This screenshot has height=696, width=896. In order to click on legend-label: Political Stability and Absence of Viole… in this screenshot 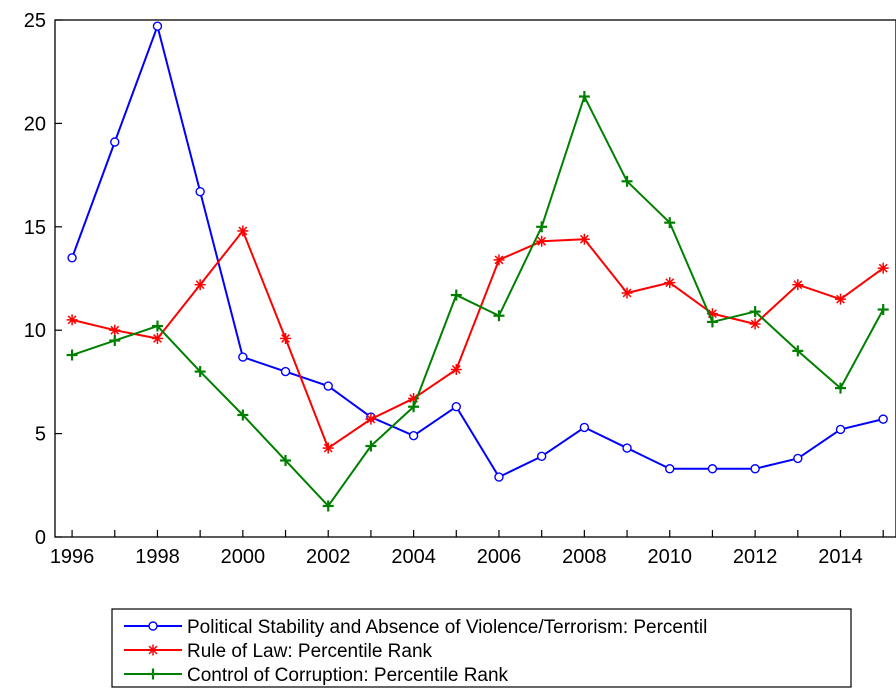, I will do `click(447, 627)`.